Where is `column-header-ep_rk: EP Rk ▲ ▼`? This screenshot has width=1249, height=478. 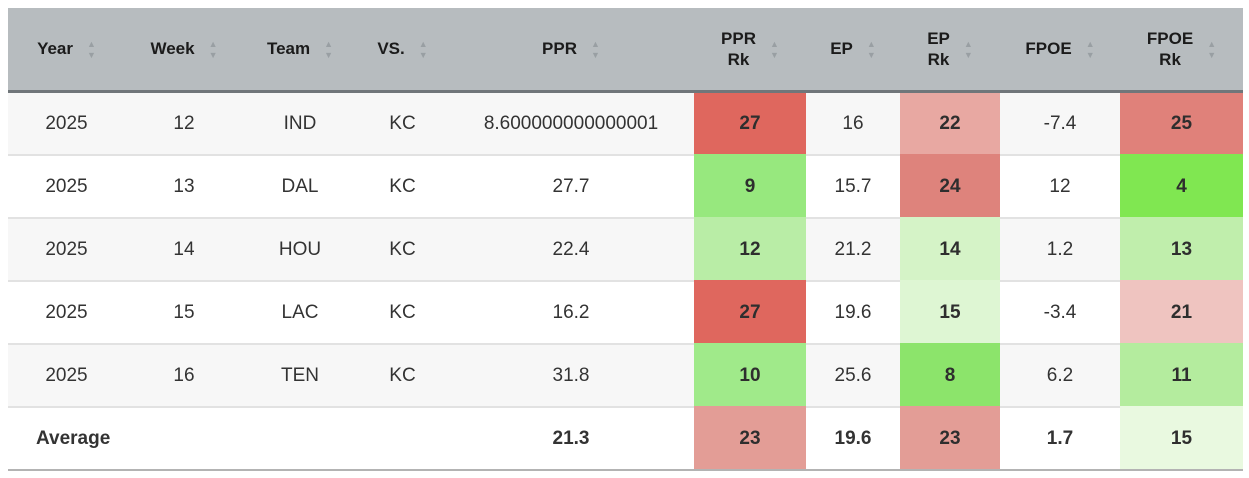 column-header-ep_rk: EP Rk ▲ ▼ is located at coordinates (950, 50).